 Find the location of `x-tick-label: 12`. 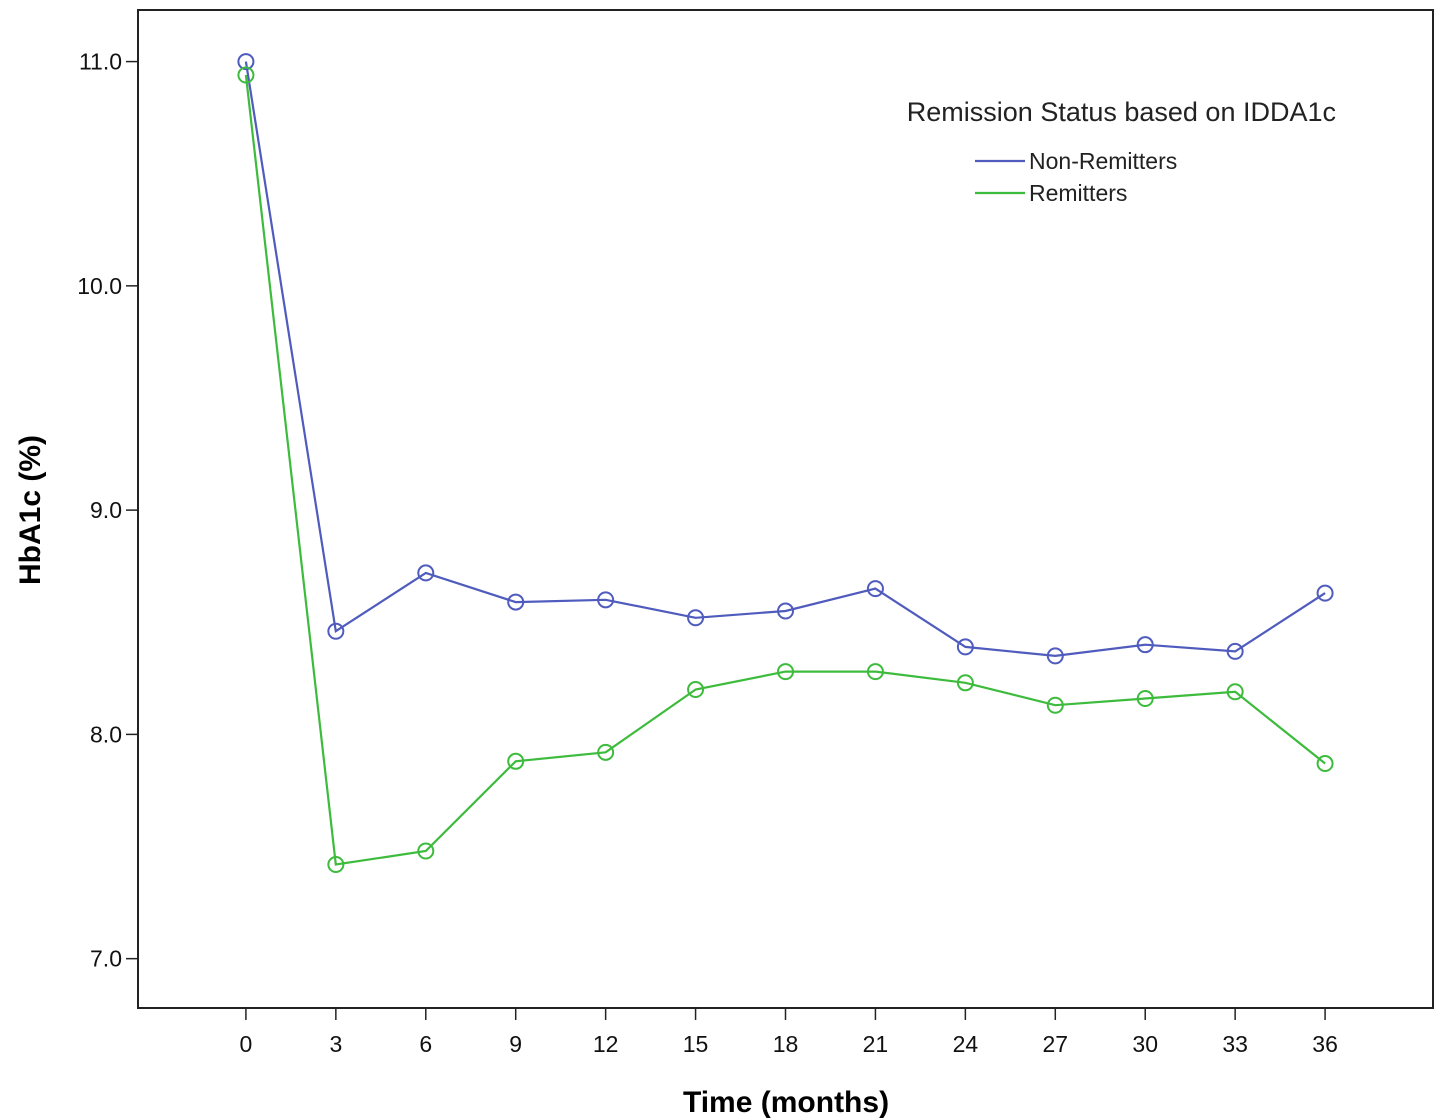

x-tick-label: 12 is located at coordinates (606, 1044).